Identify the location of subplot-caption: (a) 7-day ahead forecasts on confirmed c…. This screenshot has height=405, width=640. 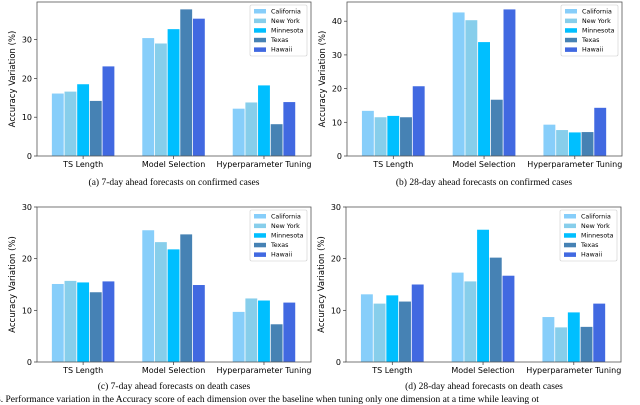
(174, 182).